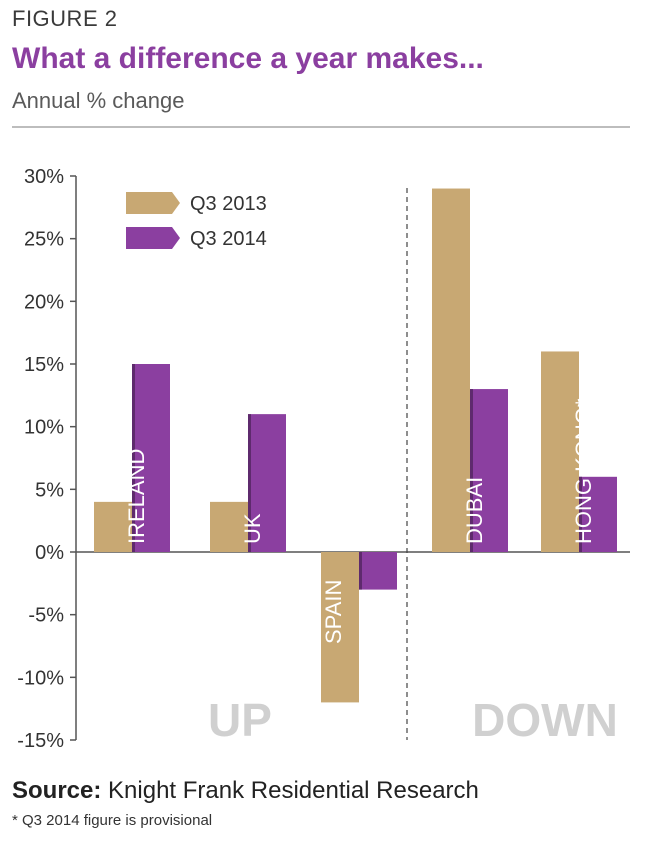 The image size is (650, 844). What do you see at coordinates (228, 239) in the screenshot?
I see `legend-label: Q3 2014` at bounding box center [228, 239].